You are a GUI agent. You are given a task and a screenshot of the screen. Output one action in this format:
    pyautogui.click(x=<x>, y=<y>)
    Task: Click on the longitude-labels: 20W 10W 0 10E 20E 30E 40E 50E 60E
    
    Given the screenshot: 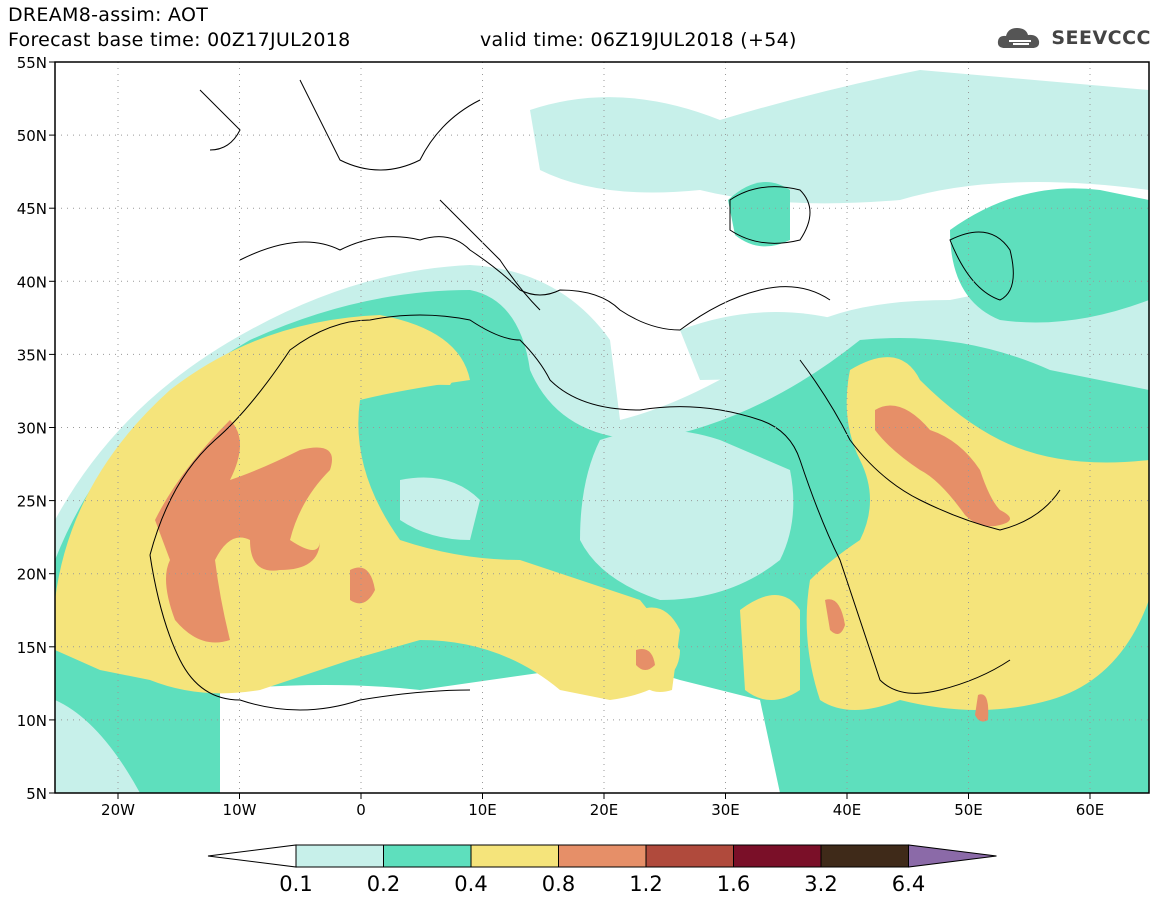 What is the action you would take?
    pyautogui.click(x=602, y=806)
    